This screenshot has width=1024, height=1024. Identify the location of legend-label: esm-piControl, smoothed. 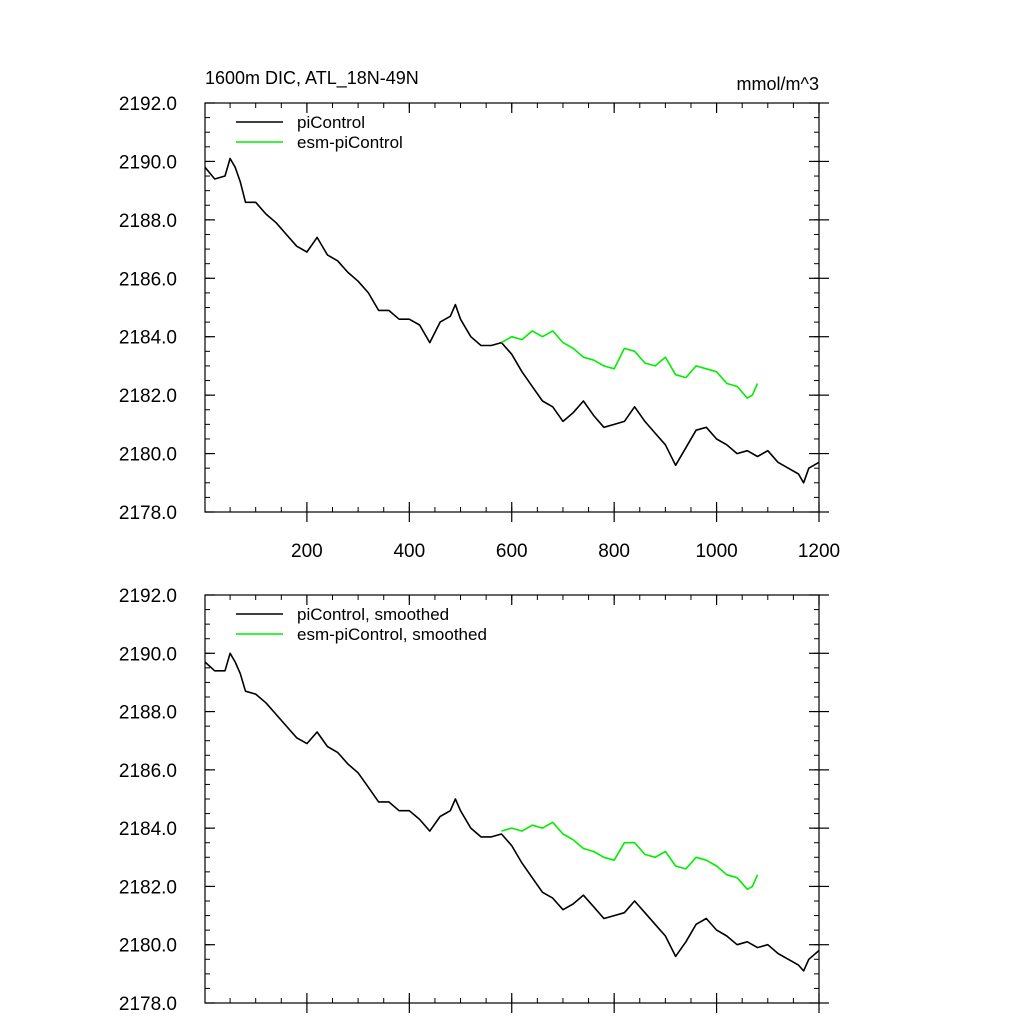
(392, 634).